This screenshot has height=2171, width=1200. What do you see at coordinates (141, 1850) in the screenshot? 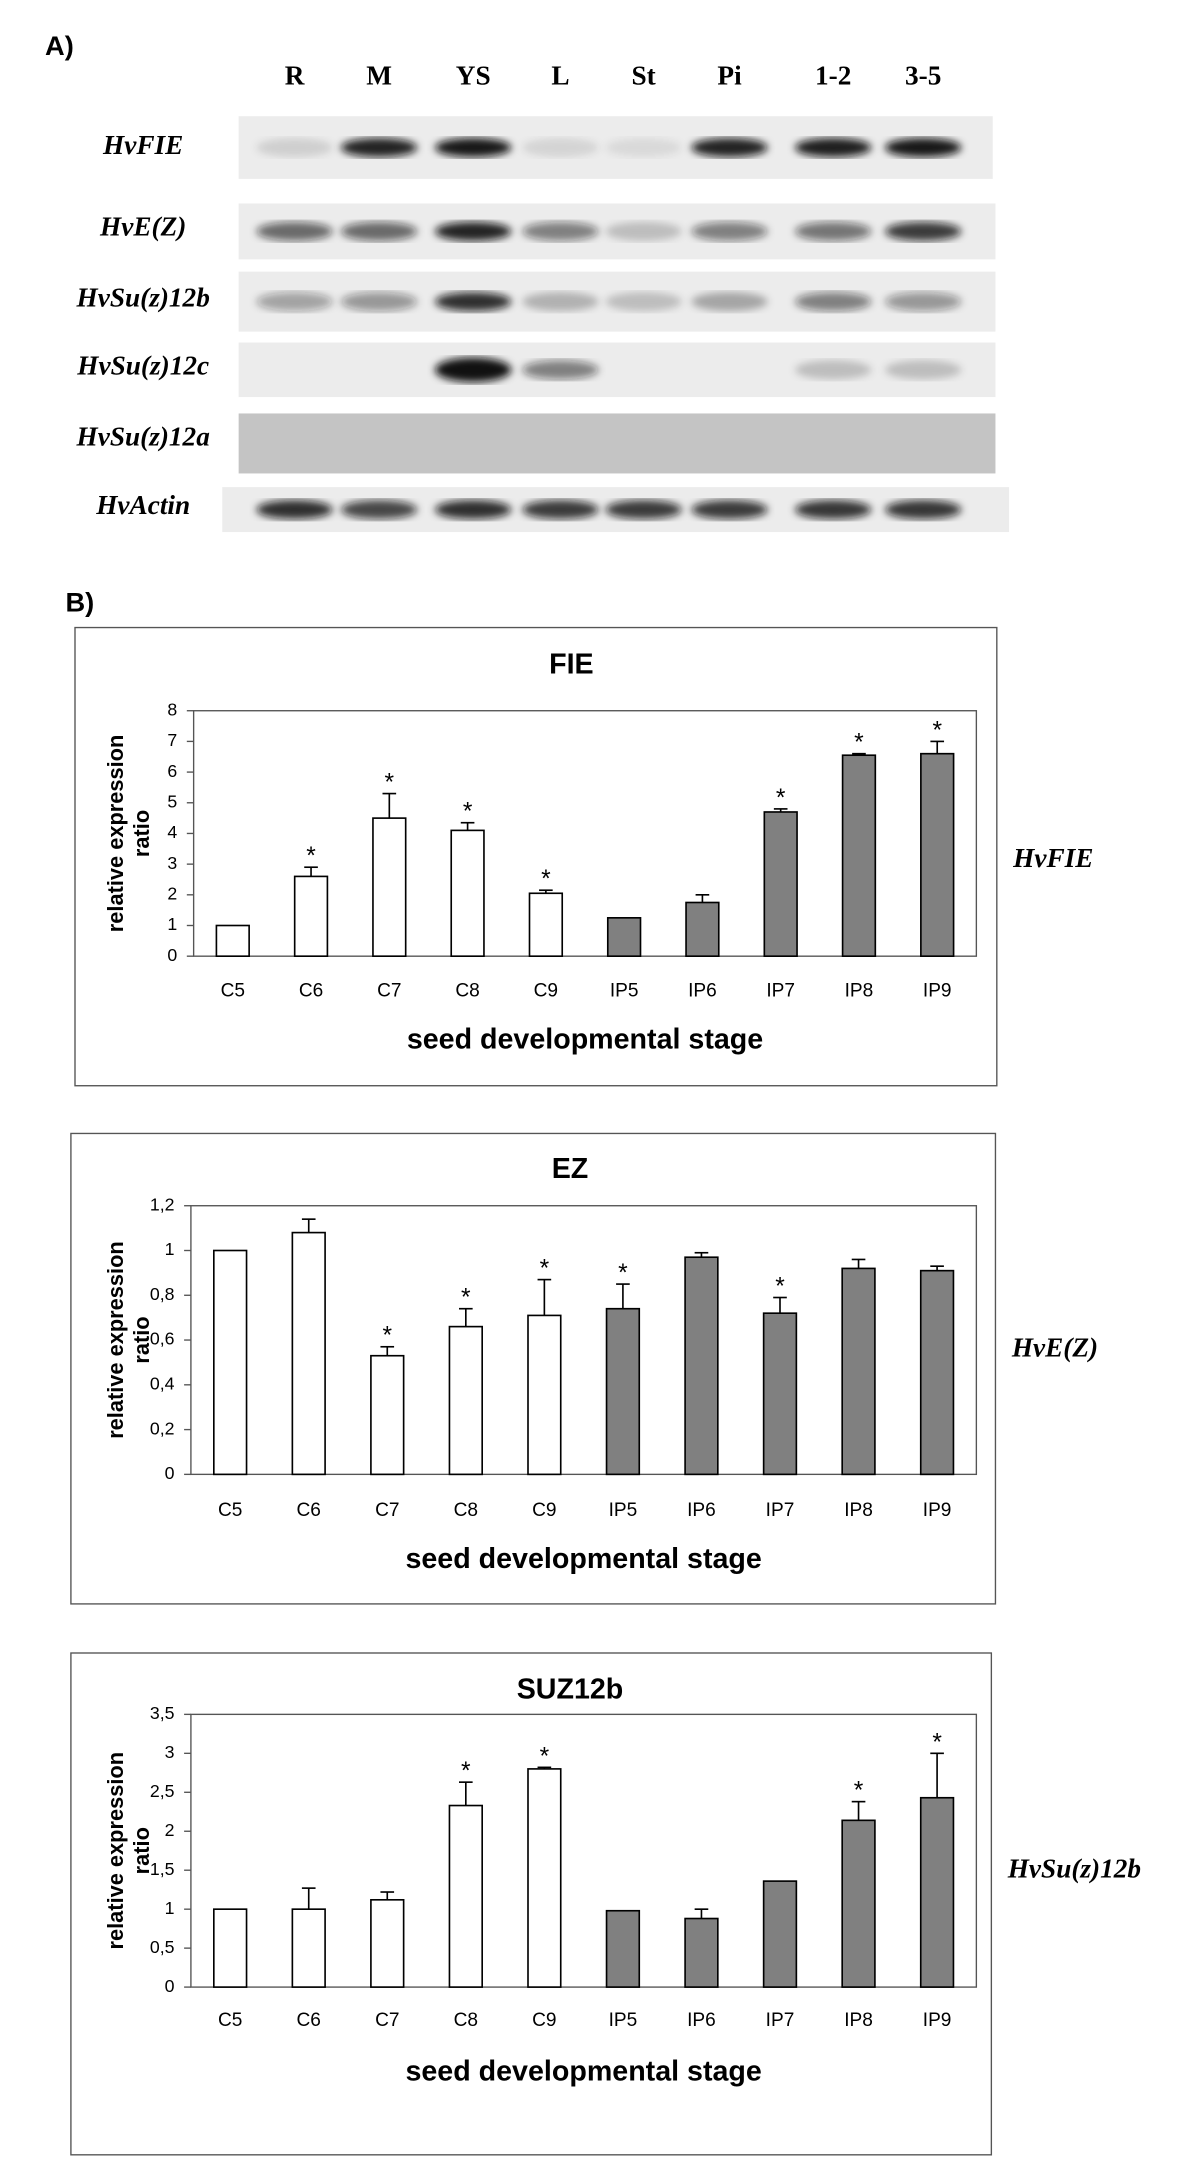
I see `y-axis-title: ratio` at bounding box center [141, 1850].